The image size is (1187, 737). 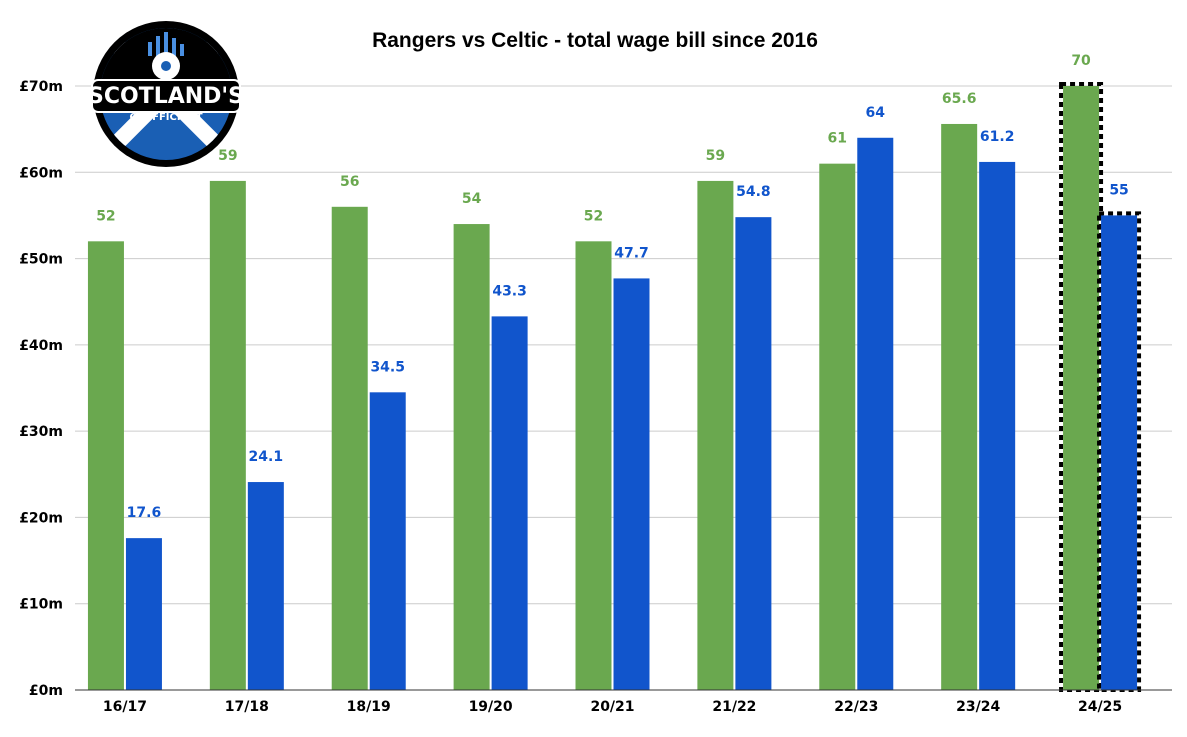 I want to click on logo-text-sub: COEFFICIENT, so click(x=165, y=117).